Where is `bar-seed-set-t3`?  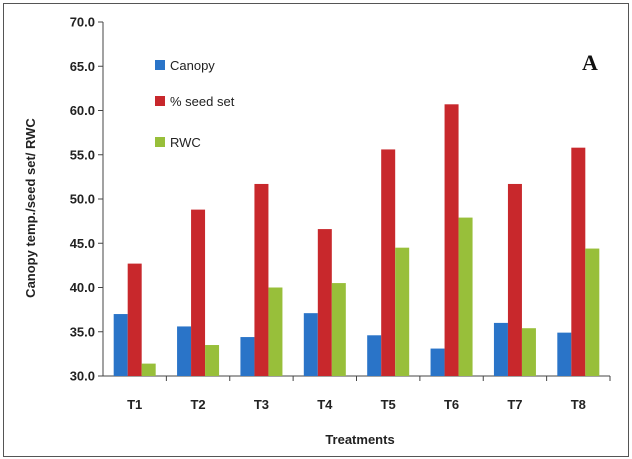 bar-seed-set-t3 is located at coordinates (261, 279).